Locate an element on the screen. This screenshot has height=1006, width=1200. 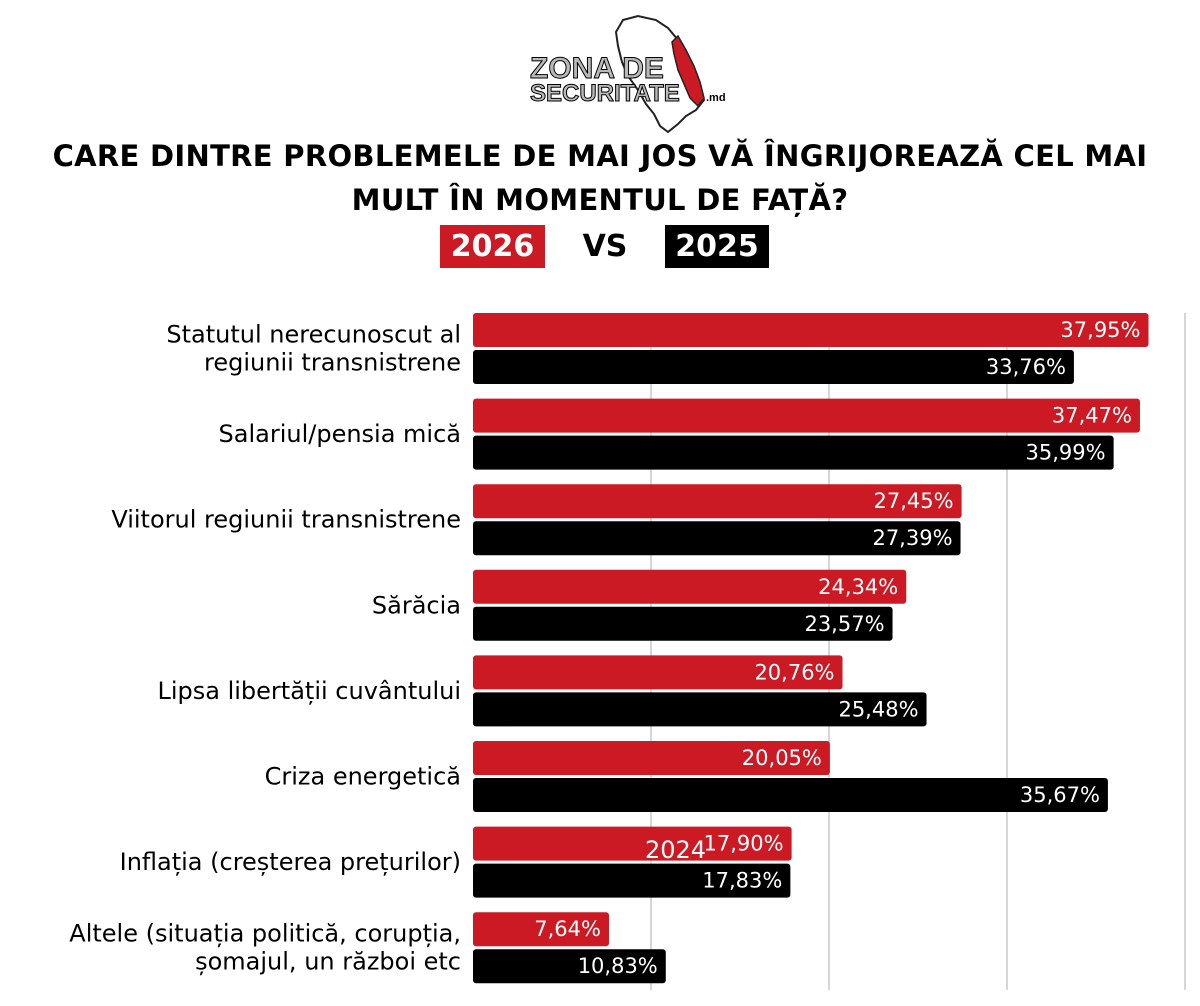
value-label-2025-3: 23,57% is located at coordinates (844, 624).